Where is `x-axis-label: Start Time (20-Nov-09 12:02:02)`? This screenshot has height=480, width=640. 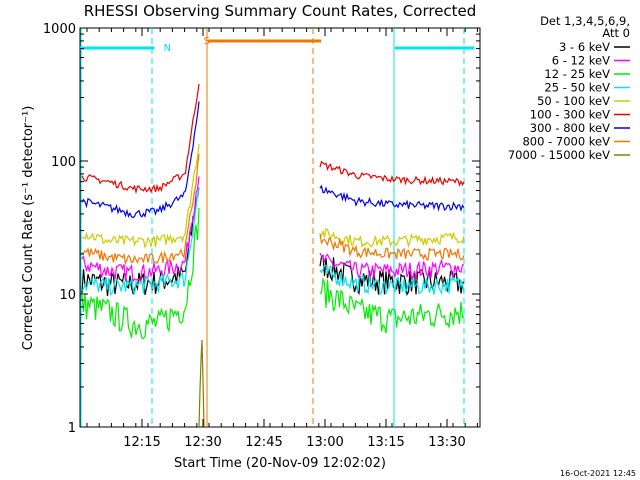 x-axis-label: Start Time (20-Nov-09 12:02:02) is located at coordinates (280, 463).